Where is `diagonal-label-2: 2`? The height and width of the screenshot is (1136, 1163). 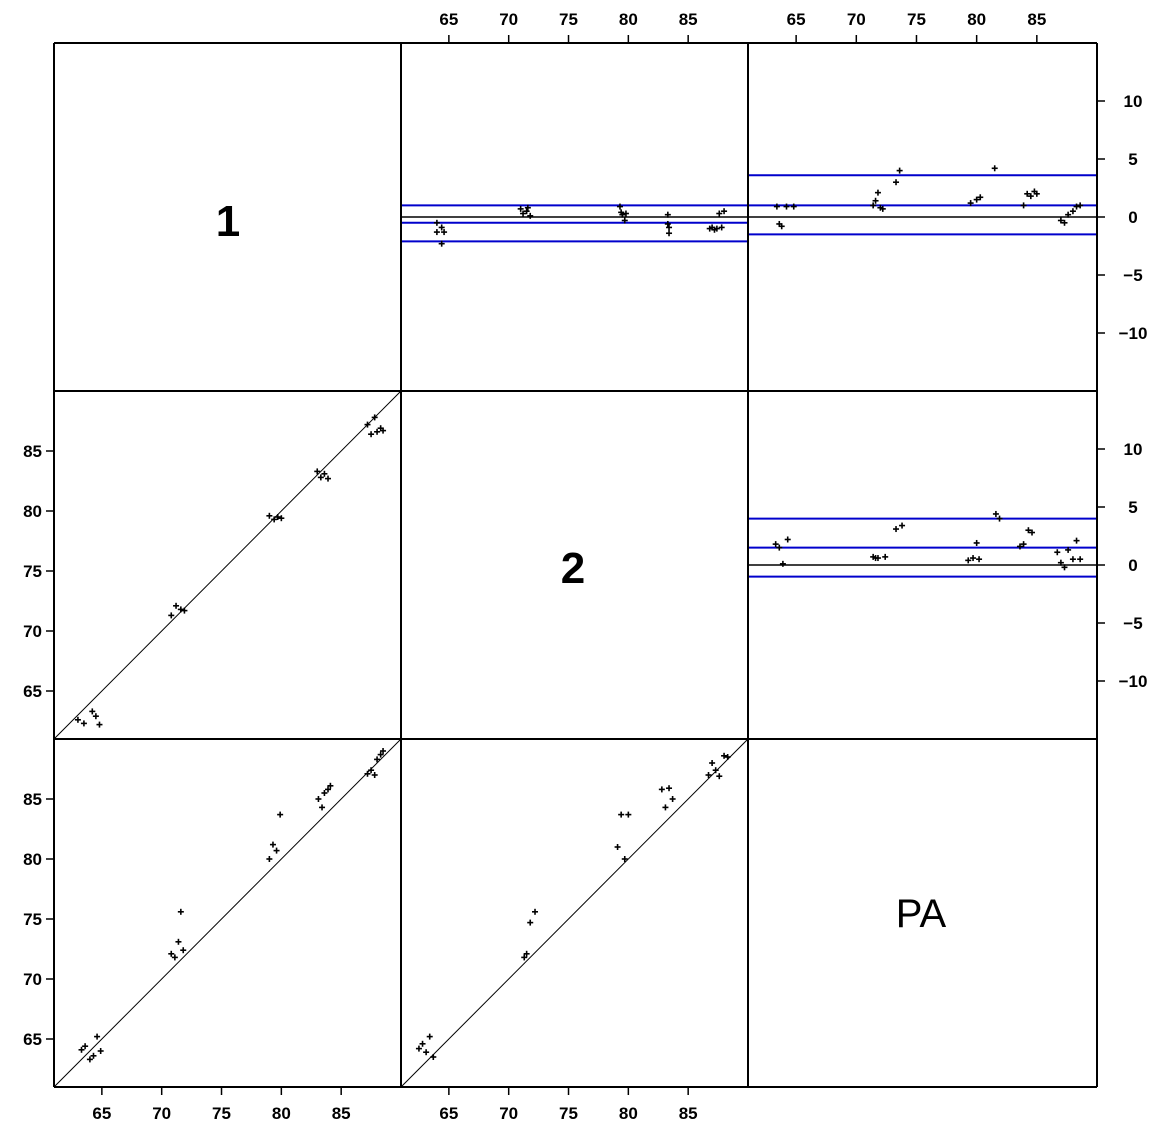
diagonal-label-2: 2 is located at coordinates (573, 568).